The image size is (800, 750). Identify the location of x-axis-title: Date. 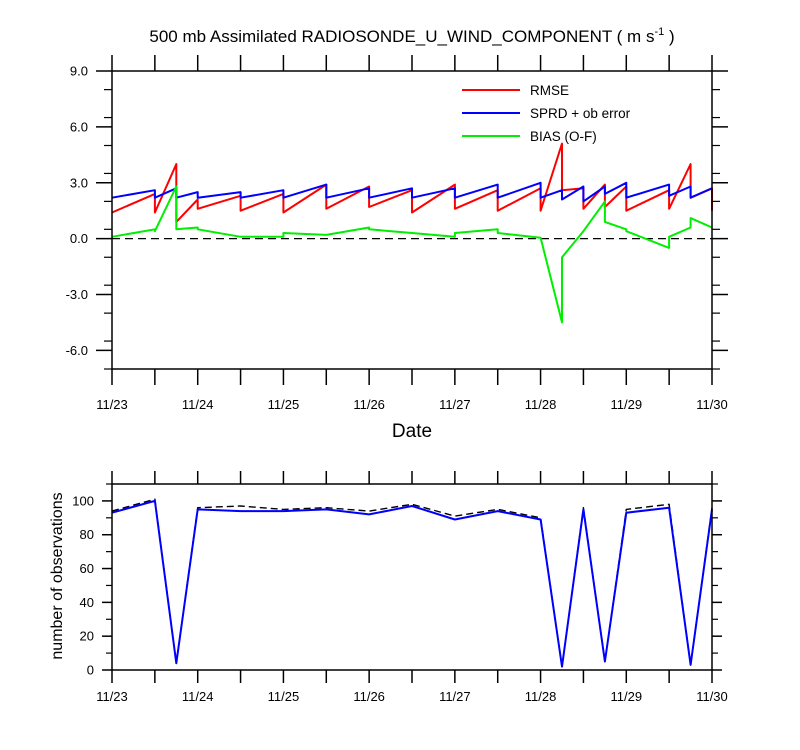
(412, 431).